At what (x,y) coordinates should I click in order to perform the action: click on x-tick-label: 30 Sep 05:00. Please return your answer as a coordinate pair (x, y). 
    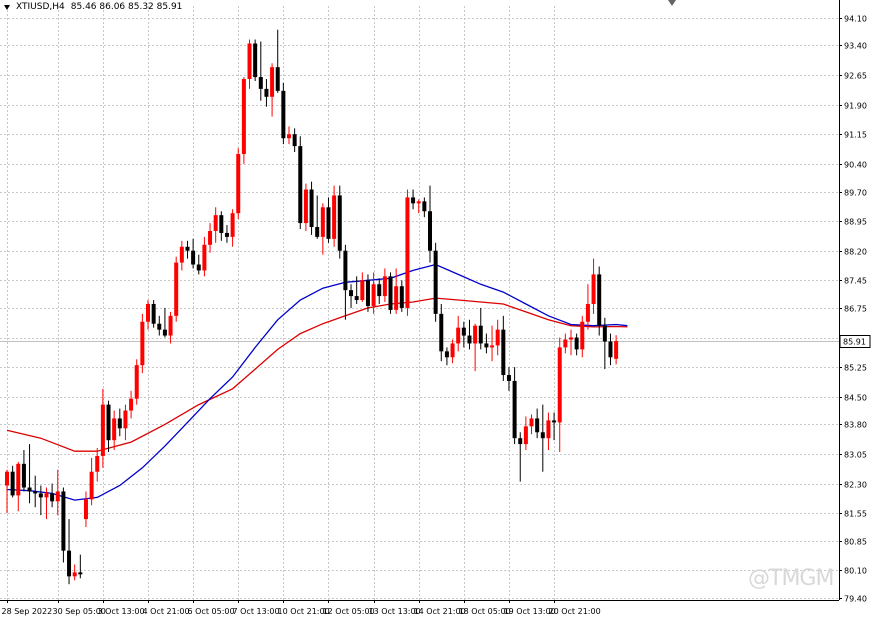
    Looking at the image, I should click on (79, 611).